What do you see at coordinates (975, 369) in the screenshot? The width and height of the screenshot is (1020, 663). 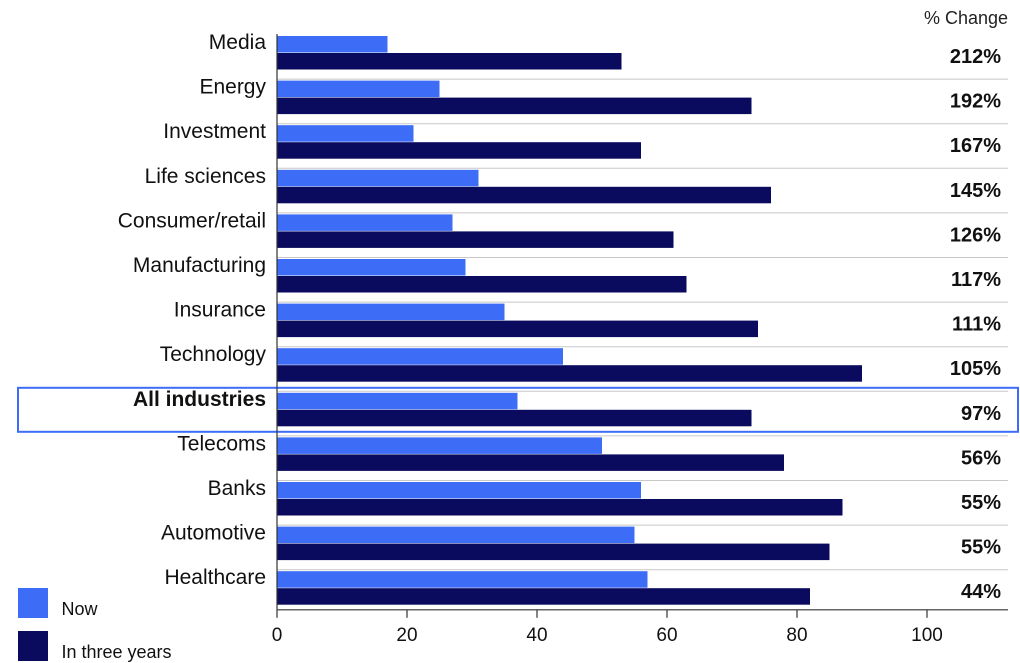 I see `pct-change-technology: 105%` at bounding box center [975, 369].